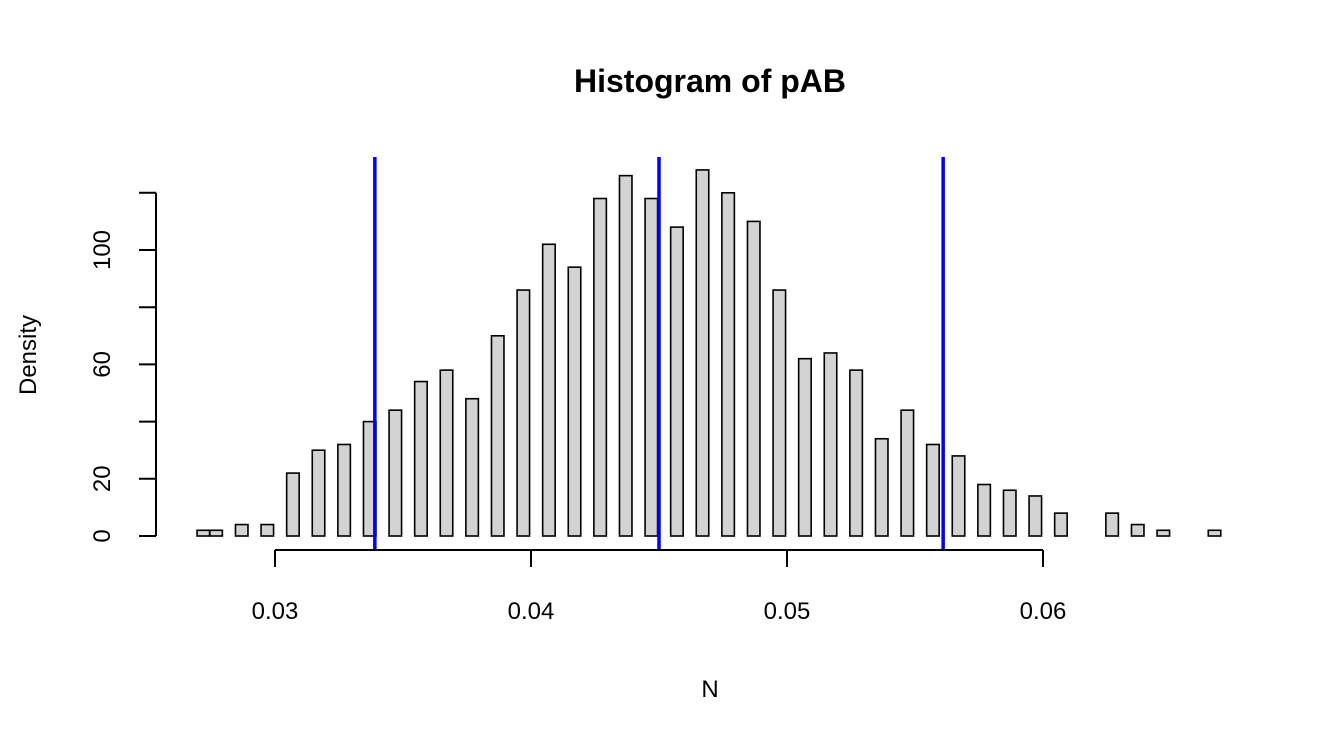  Describe the element at coordinates (275, 611) in the screenshot. I see `x-tick-label: 0.03` at that location.